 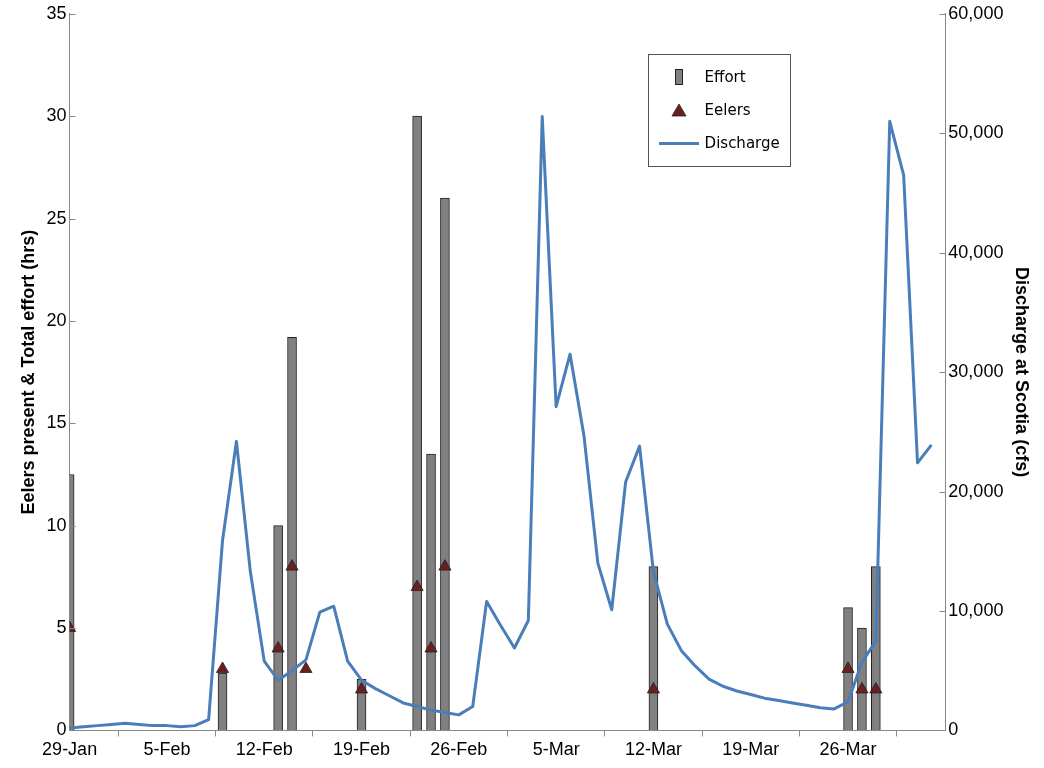 What do you see at coordinates (725, 77) in the screenshot?
I see `legend-label: Effort` at bounding box center [725, 77].